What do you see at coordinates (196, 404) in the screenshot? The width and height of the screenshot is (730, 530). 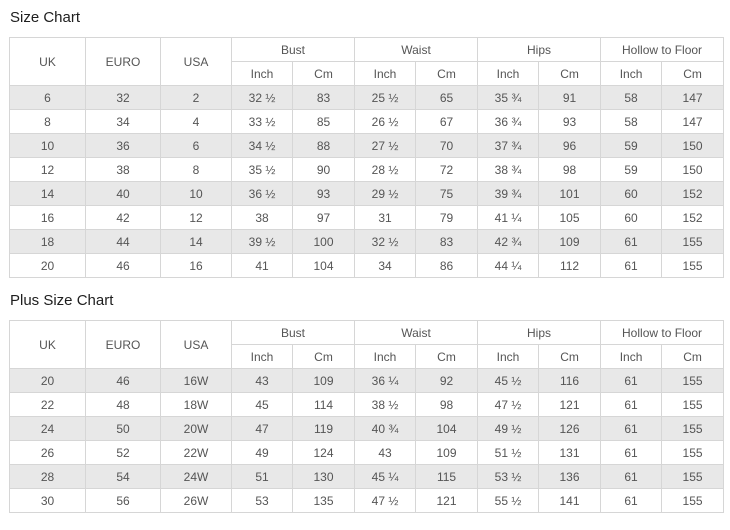 I see `size-cell: 18W` at bounding box center [196, 404].